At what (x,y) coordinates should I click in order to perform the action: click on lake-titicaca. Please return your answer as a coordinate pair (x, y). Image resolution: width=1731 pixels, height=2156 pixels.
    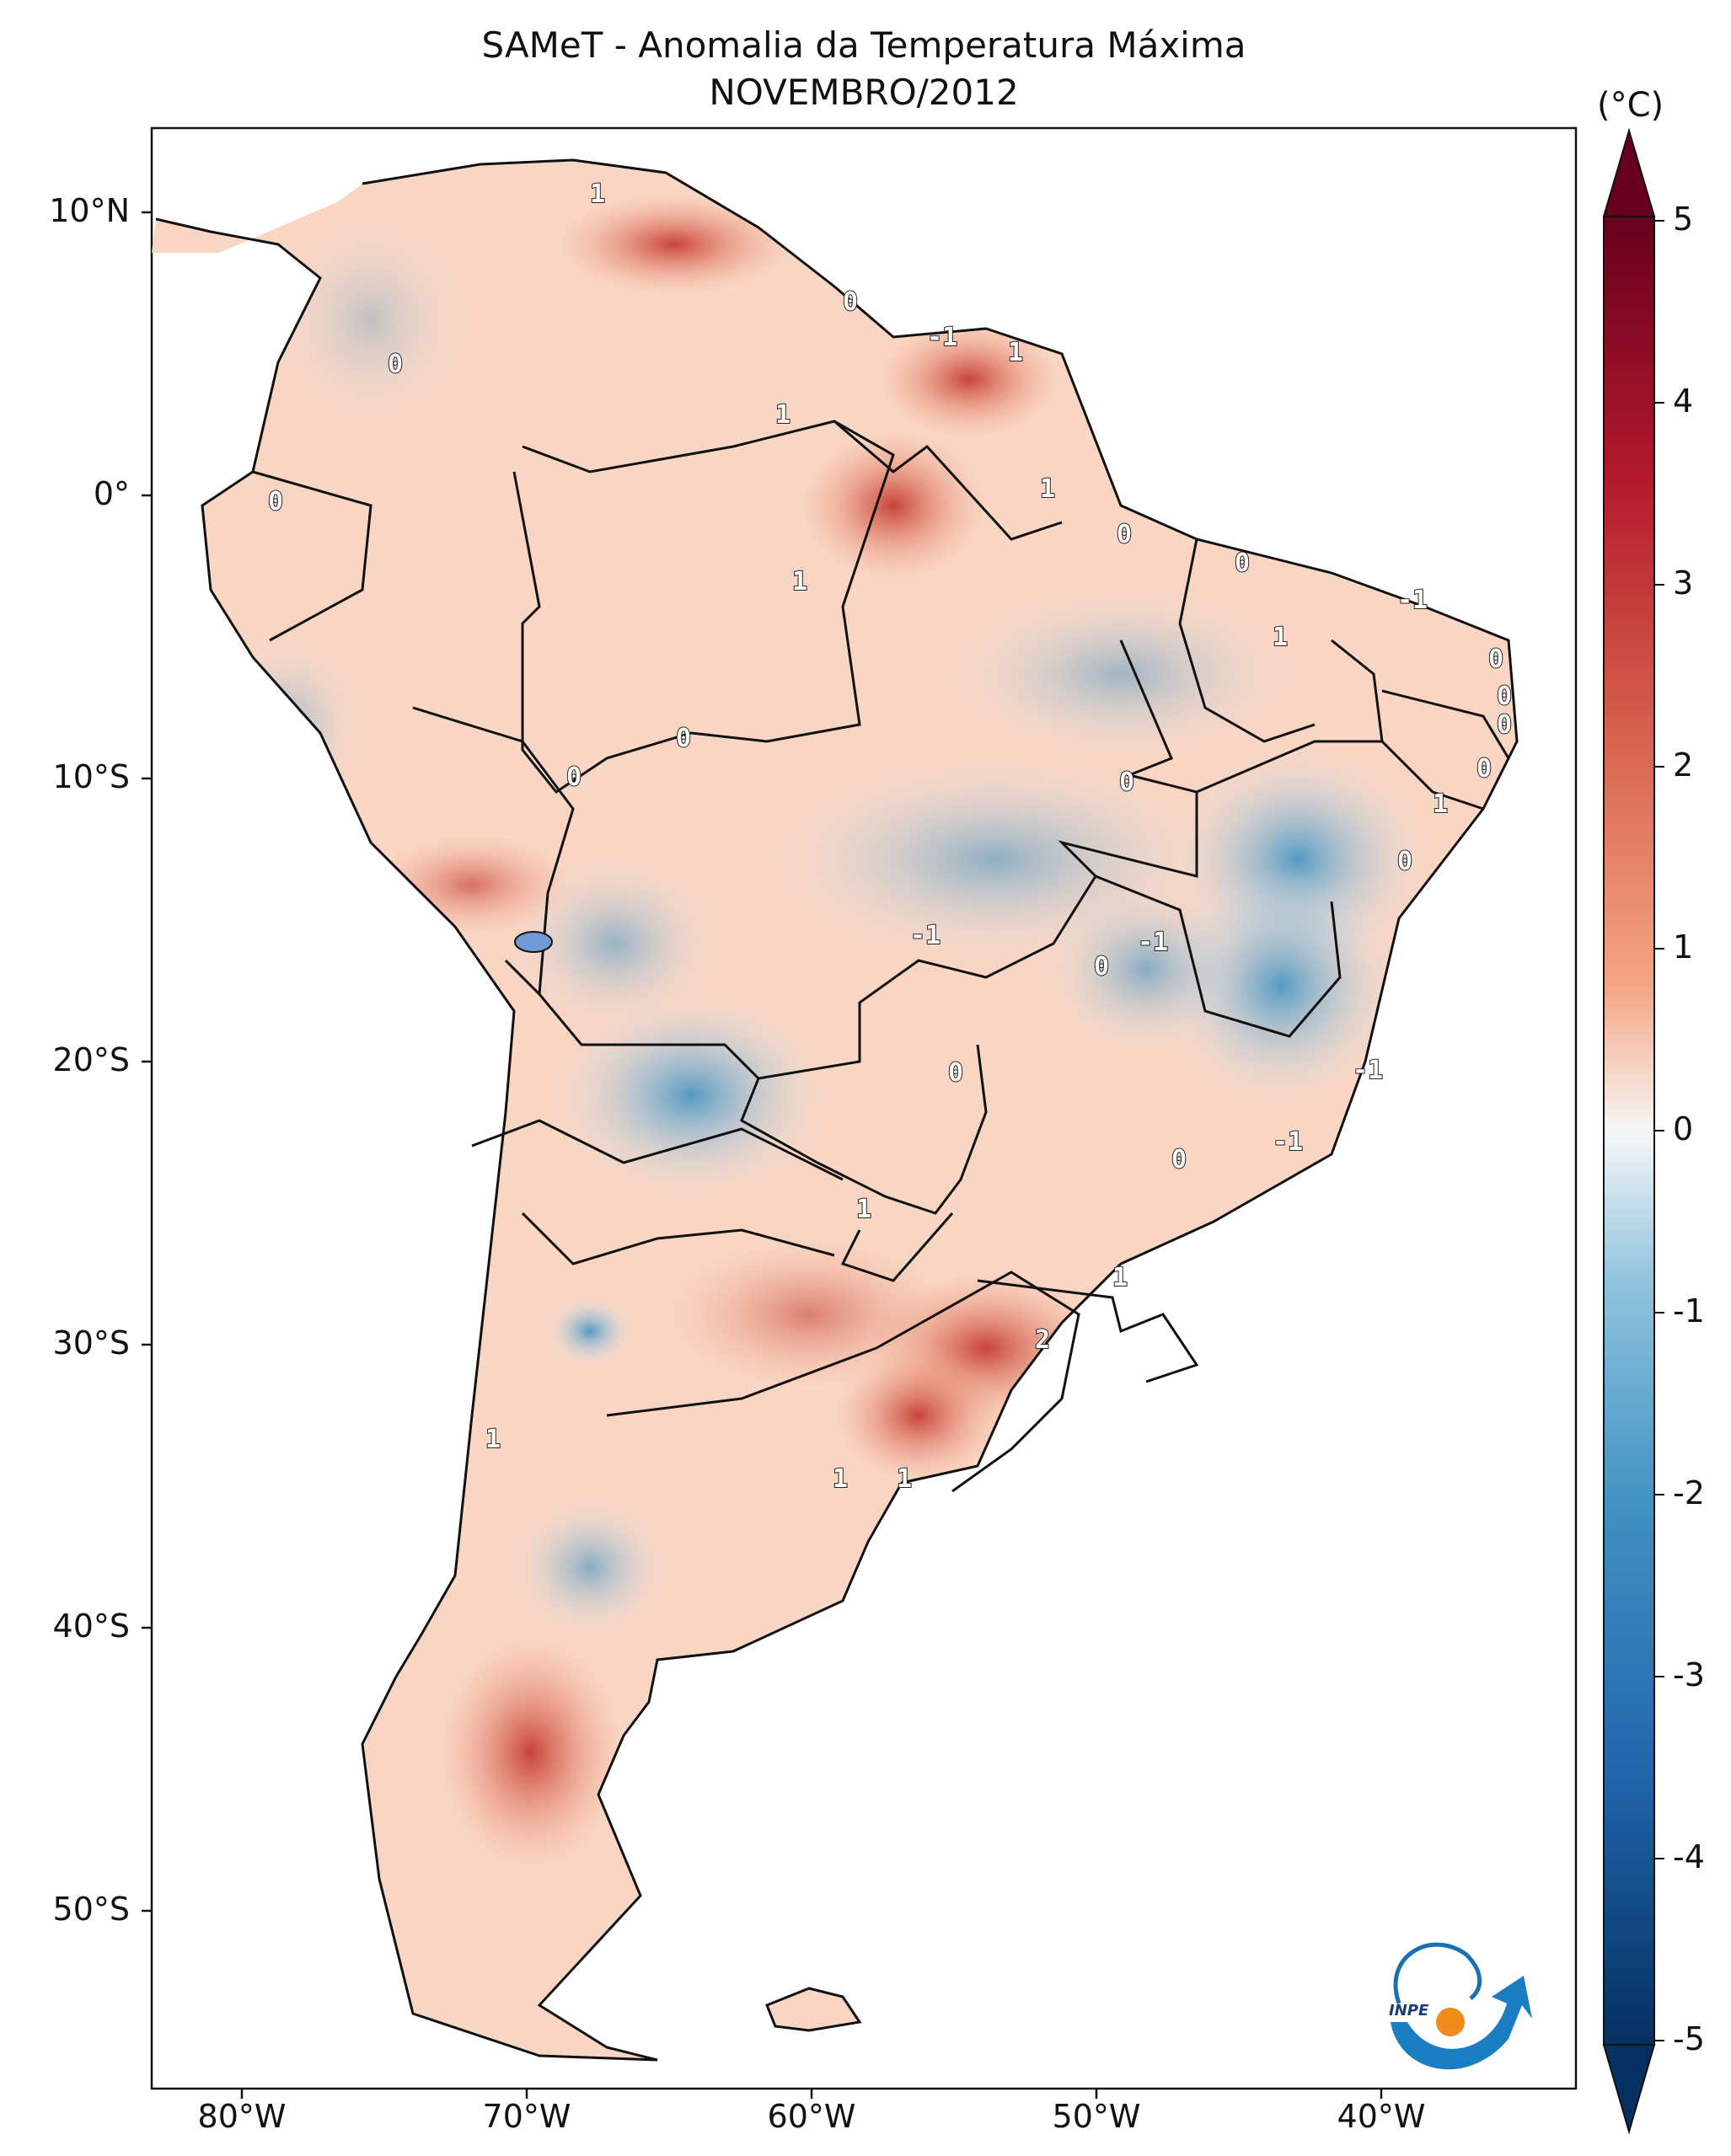
    Looking at the image, I should click on (533, 942).